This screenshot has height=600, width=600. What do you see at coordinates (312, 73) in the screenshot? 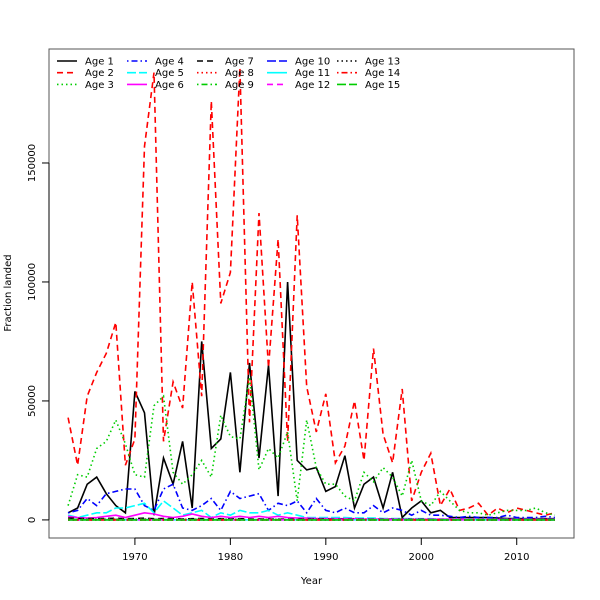
I see `legend-label: Age 11` at bounding box center [312, 73].